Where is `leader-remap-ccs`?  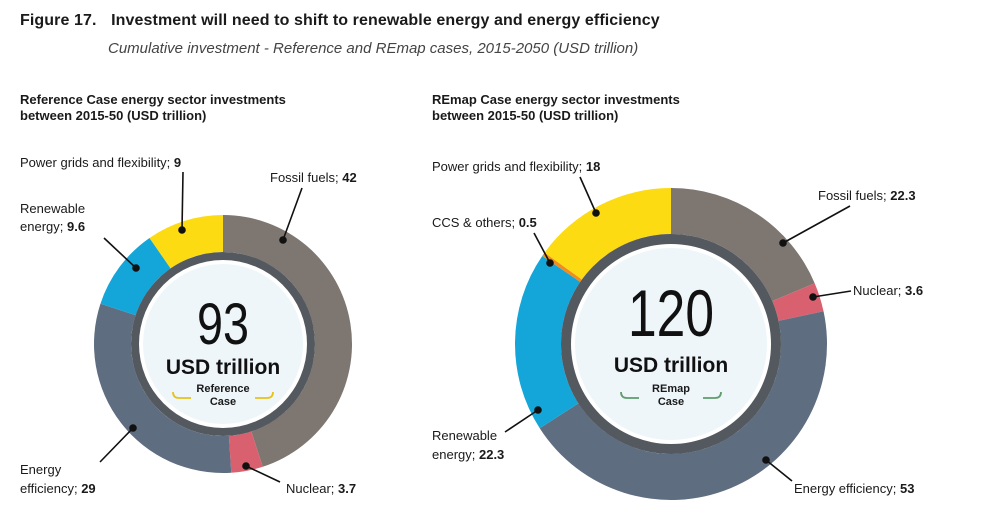 leader-remap-ccs is located at coordinates (542, 248).